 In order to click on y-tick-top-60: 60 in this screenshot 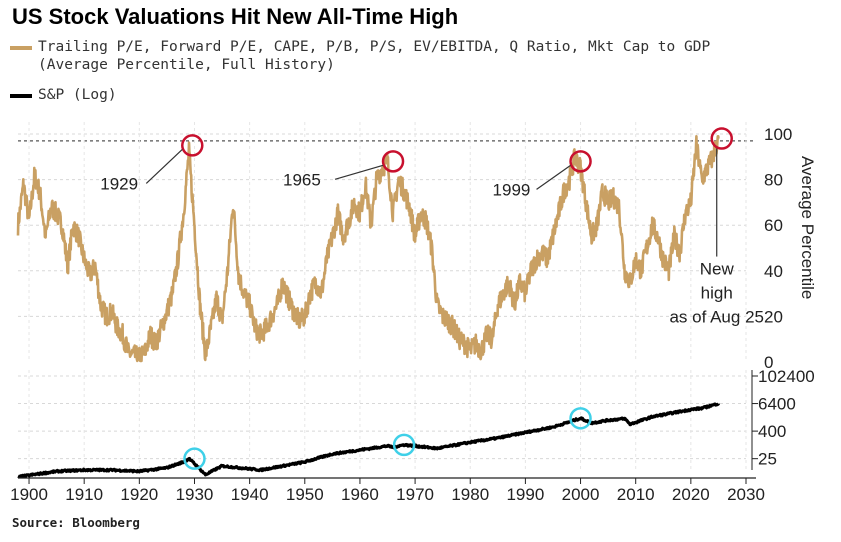, I will do `click(773, 225)`.